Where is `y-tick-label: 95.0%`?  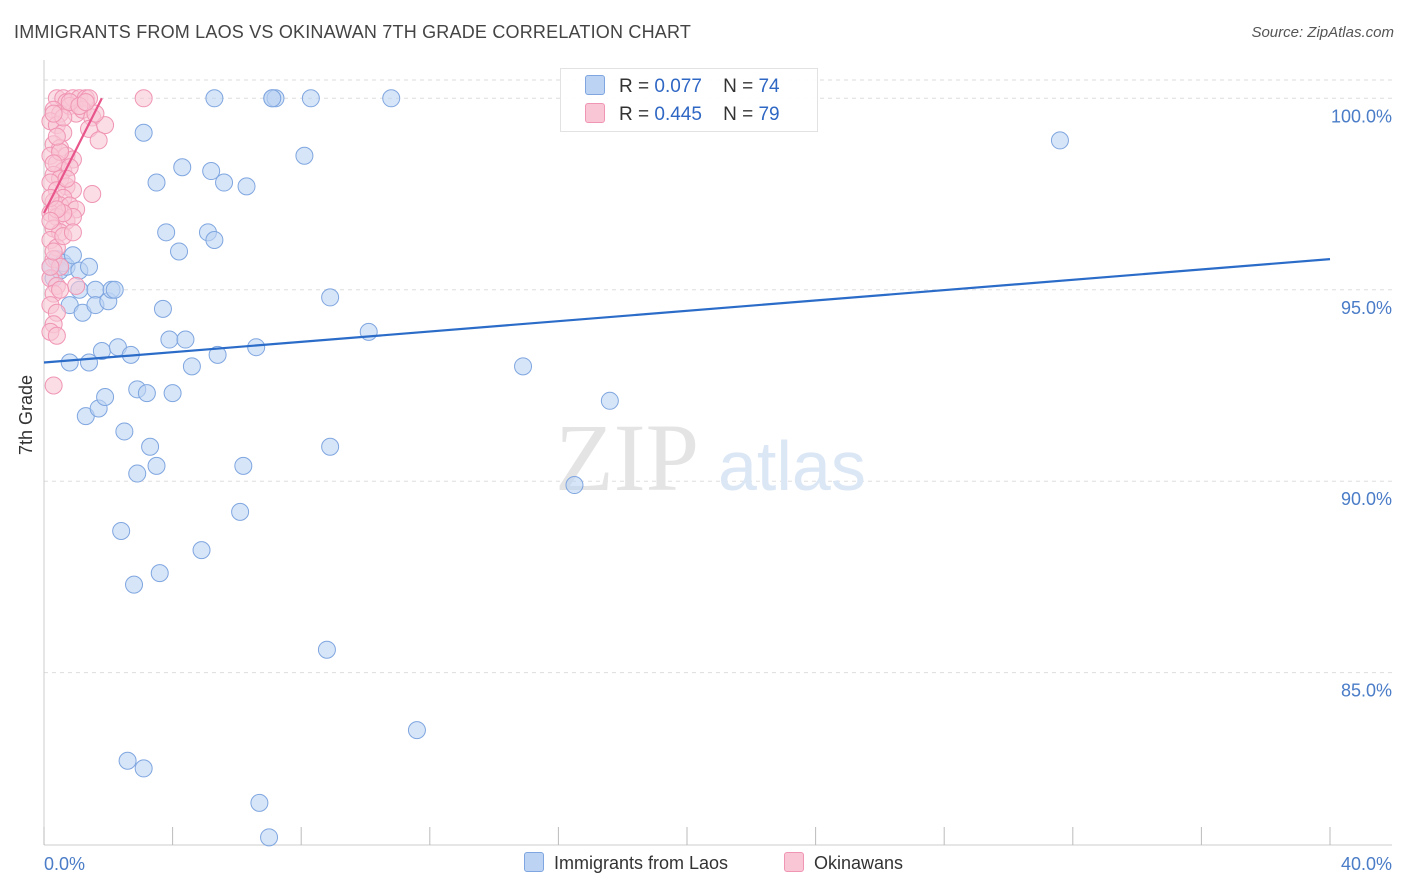
y-tick-label: 95.0% is located at coordinates (1366, 308).